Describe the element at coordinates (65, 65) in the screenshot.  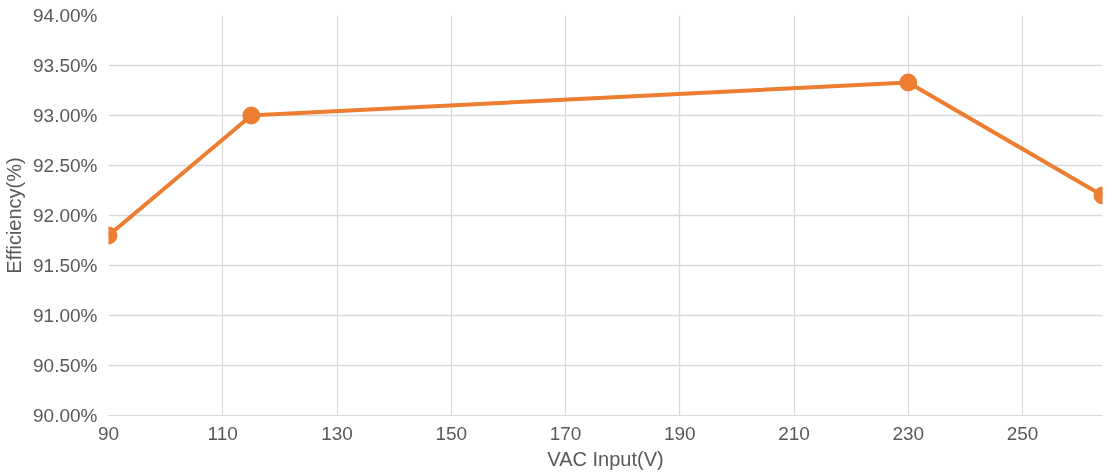
I see `y-tick-label: 93.50%` at that location.